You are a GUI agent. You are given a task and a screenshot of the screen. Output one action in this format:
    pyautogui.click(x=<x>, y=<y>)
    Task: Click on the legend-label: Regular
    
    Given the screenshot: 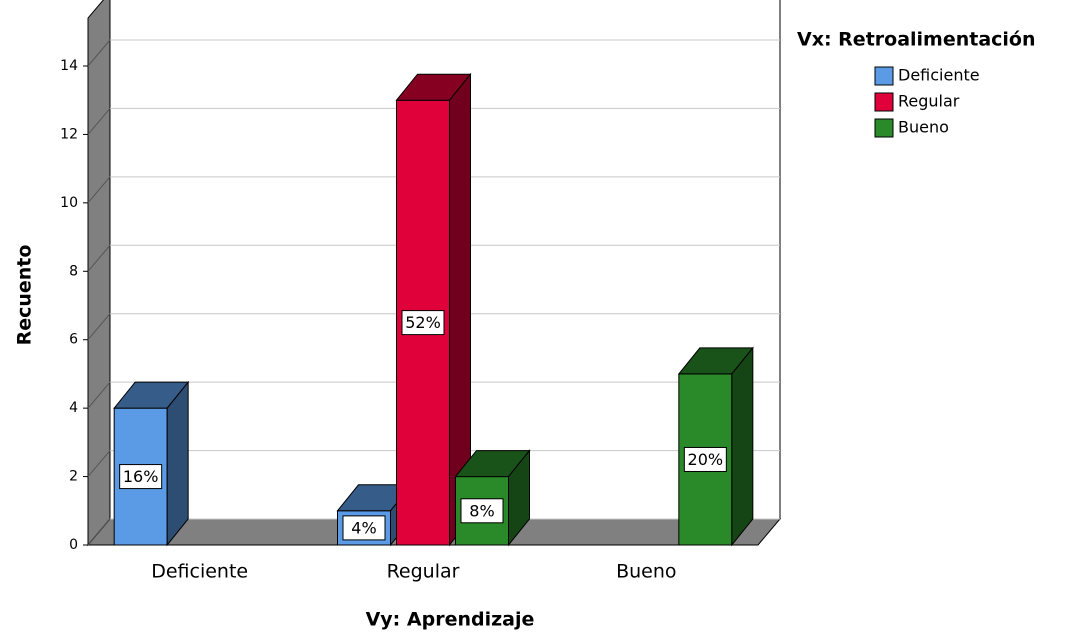 What is the action you would take?
    pyautogui.click(x=929, y=101)
    